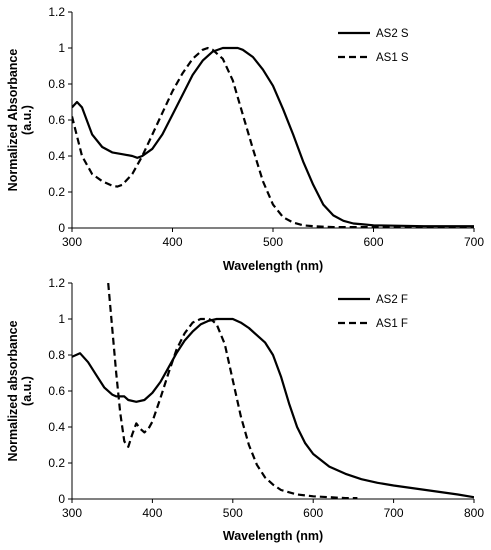  What do you see at coordinates (474, 513) in the screenshot?
I see `x-tick-label: 800` at bounding box center [474, 513].